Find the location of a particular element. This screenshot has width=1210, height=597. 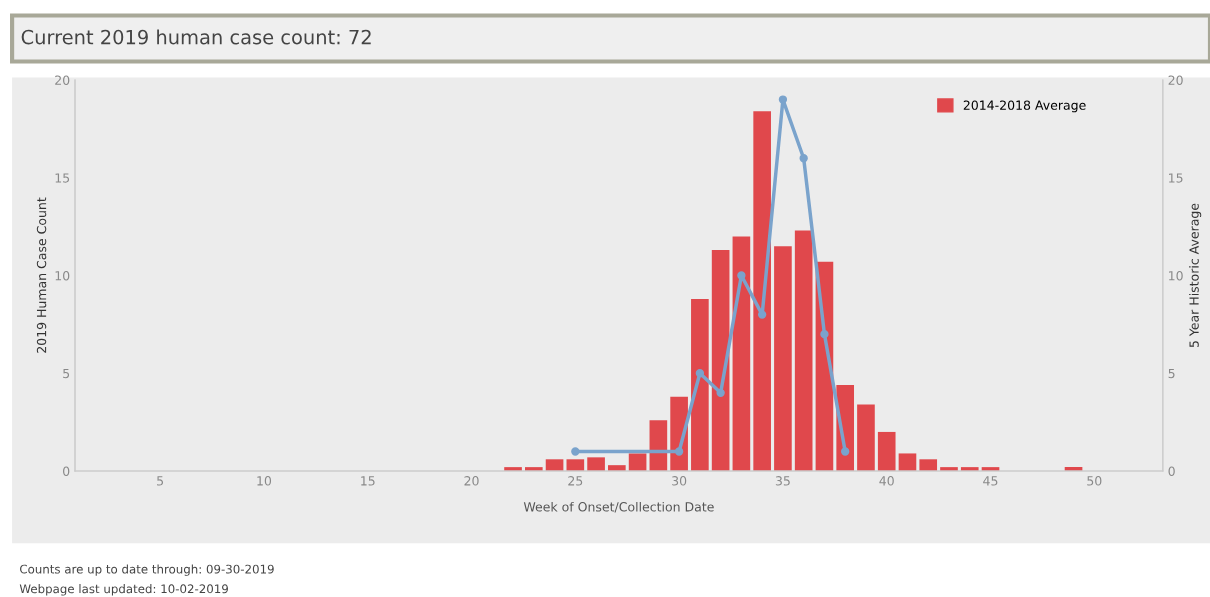

y-tick-label: 10 is located at coordinates (62, 275).